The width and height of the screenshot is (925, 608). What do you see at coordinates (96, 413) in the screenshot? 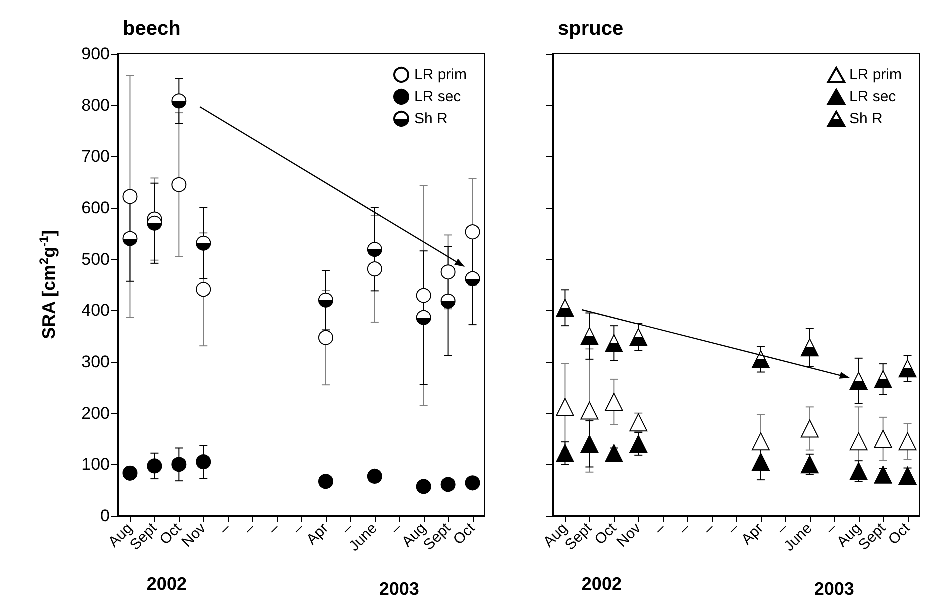
I see `y-tick-label: 200` at bounding box center [96, 413].